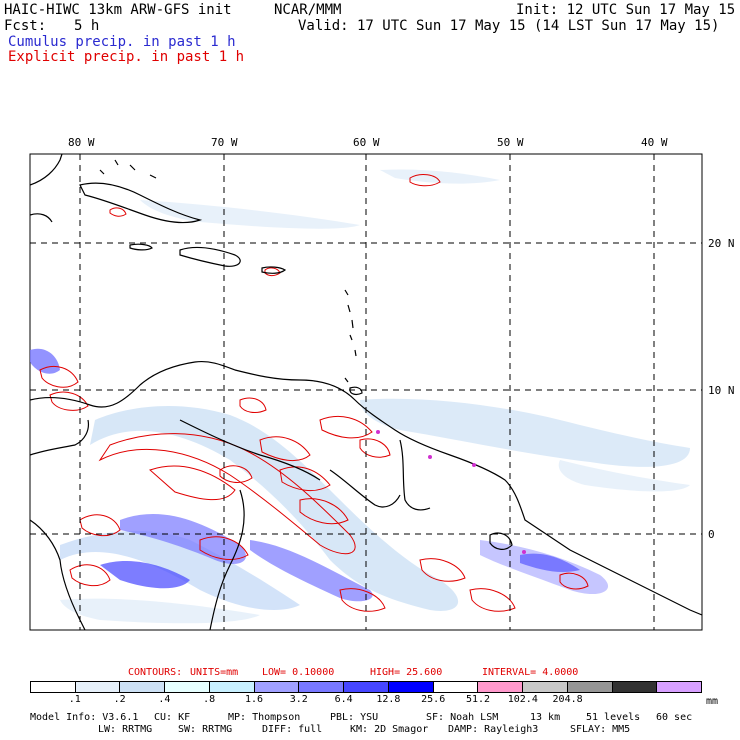 The width and height of the screenshot is (740, 740). What do you see at coordinates (118, 10) in the screenshot?
I see `model-title: HAIC-HIWC 13km ARW-GFS init` at bounding box center [118, 10].